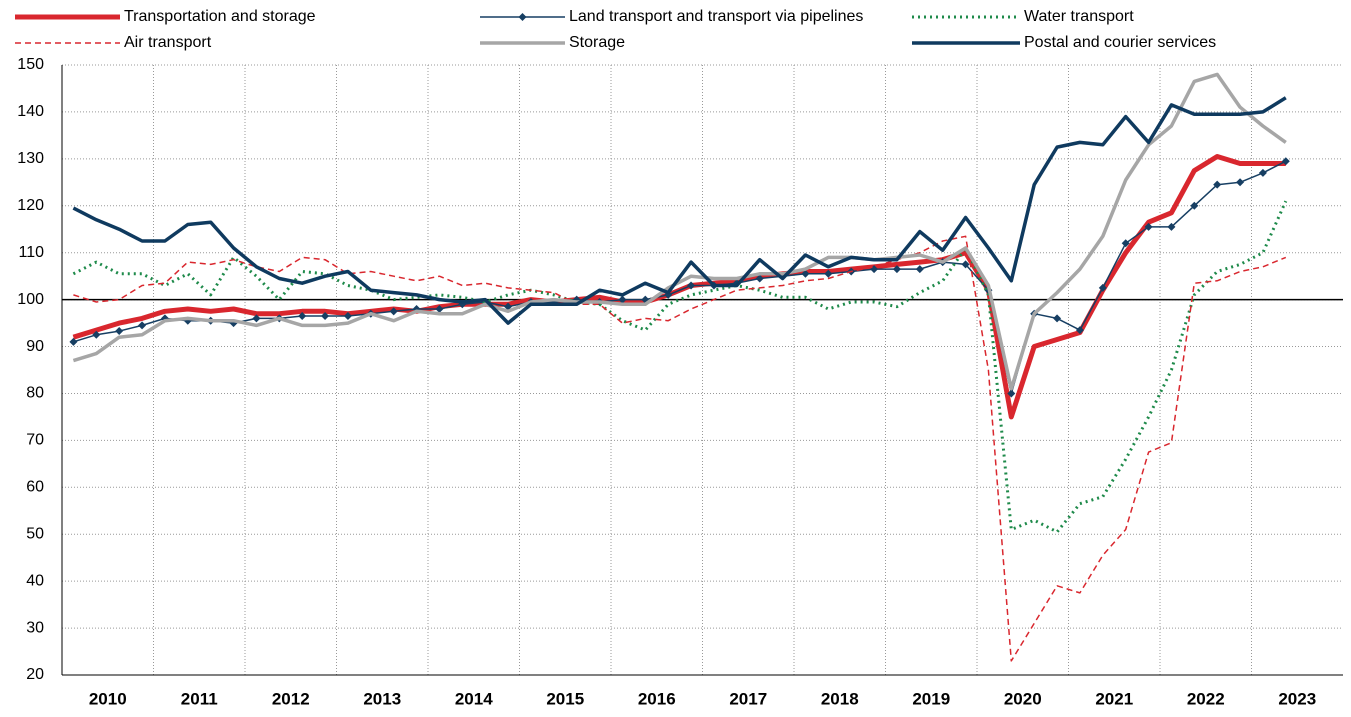  Describe the element at coordinates (31, 252) in the screenshot. I see `y-tick-label: 110` at that location.